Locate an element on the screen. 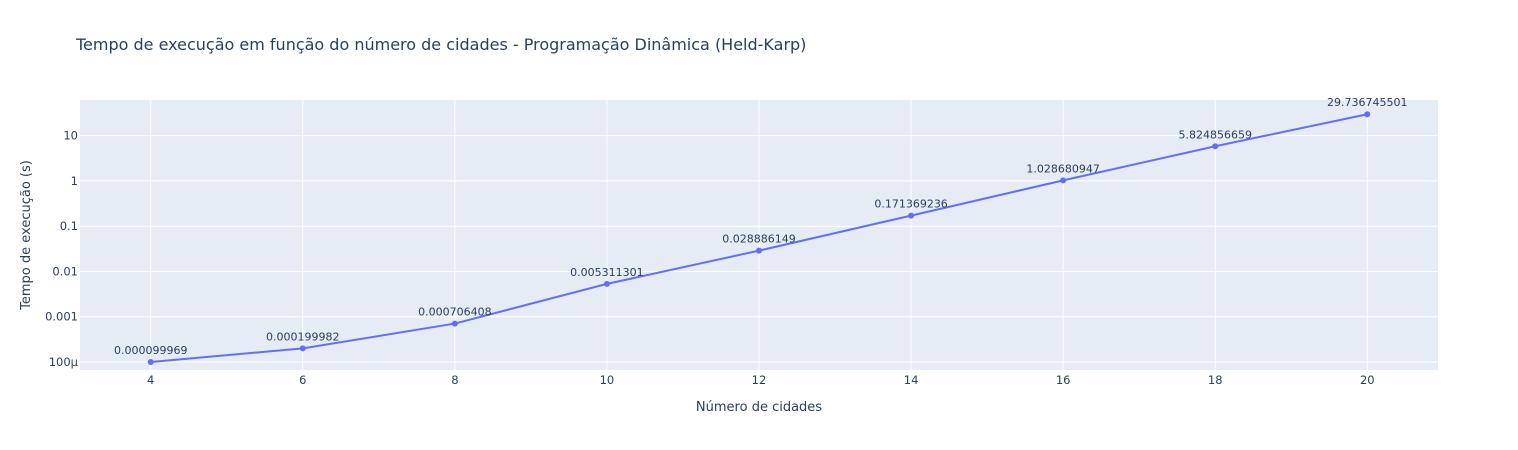 This screenshot has width=1518, height=450. x-tick-label: 16 is located at coordinates (1063, 380).